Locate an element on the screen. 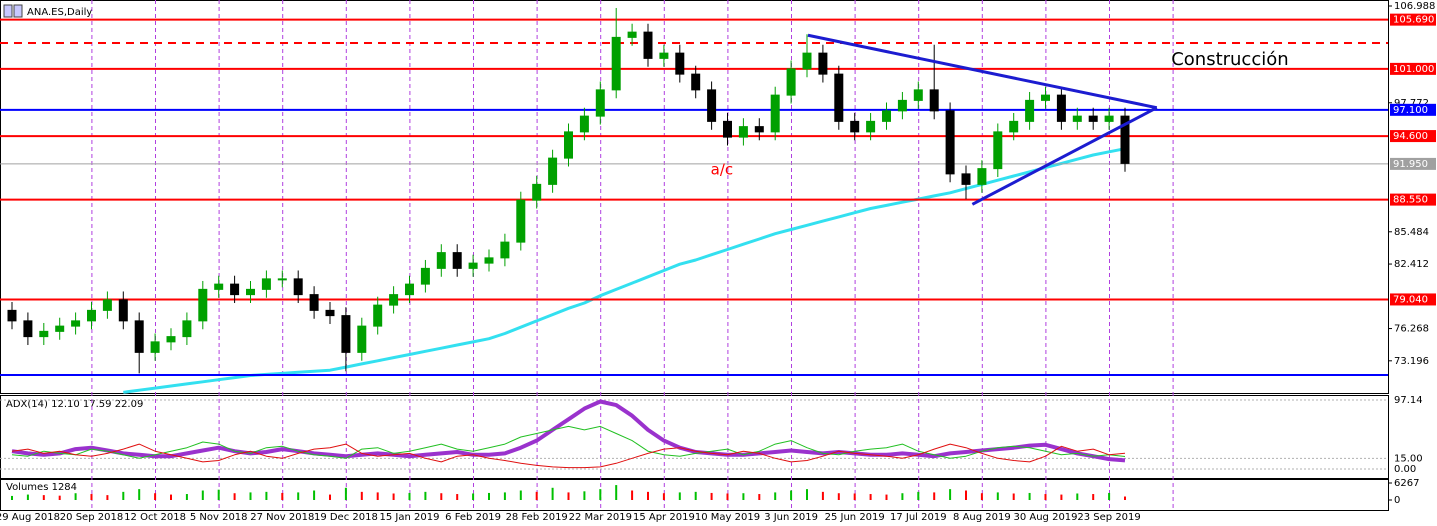 The height and width of the screenshot is (526, 1437). y-tick-label: 6267 is located at coordinates (1406, 483).